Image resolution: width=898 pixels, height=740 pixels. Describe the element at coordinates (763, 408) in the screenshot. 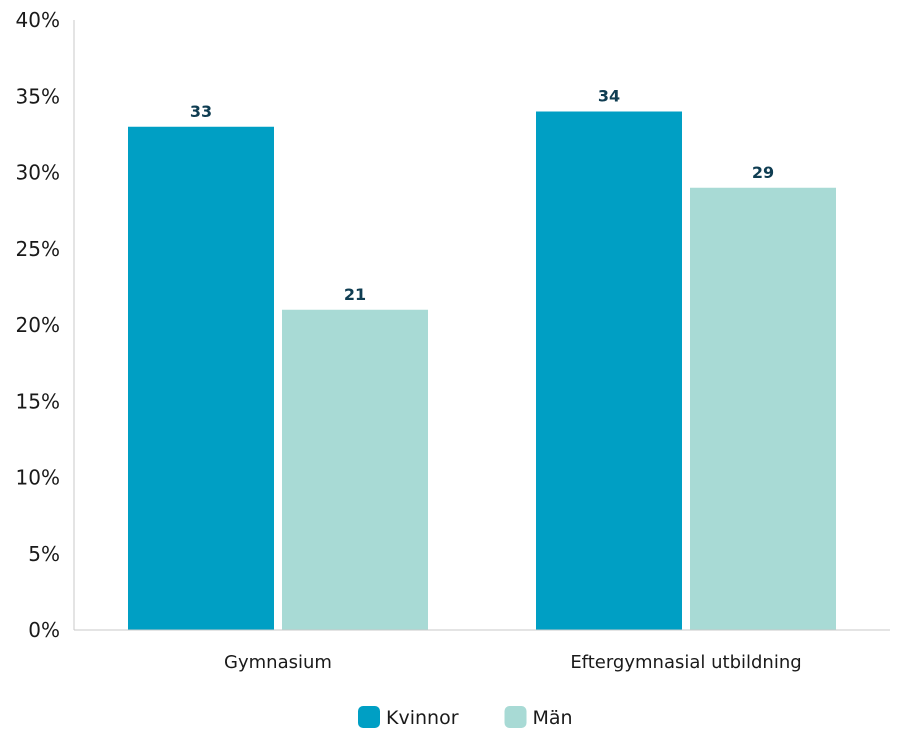

I see `bar-män-1` at that location.